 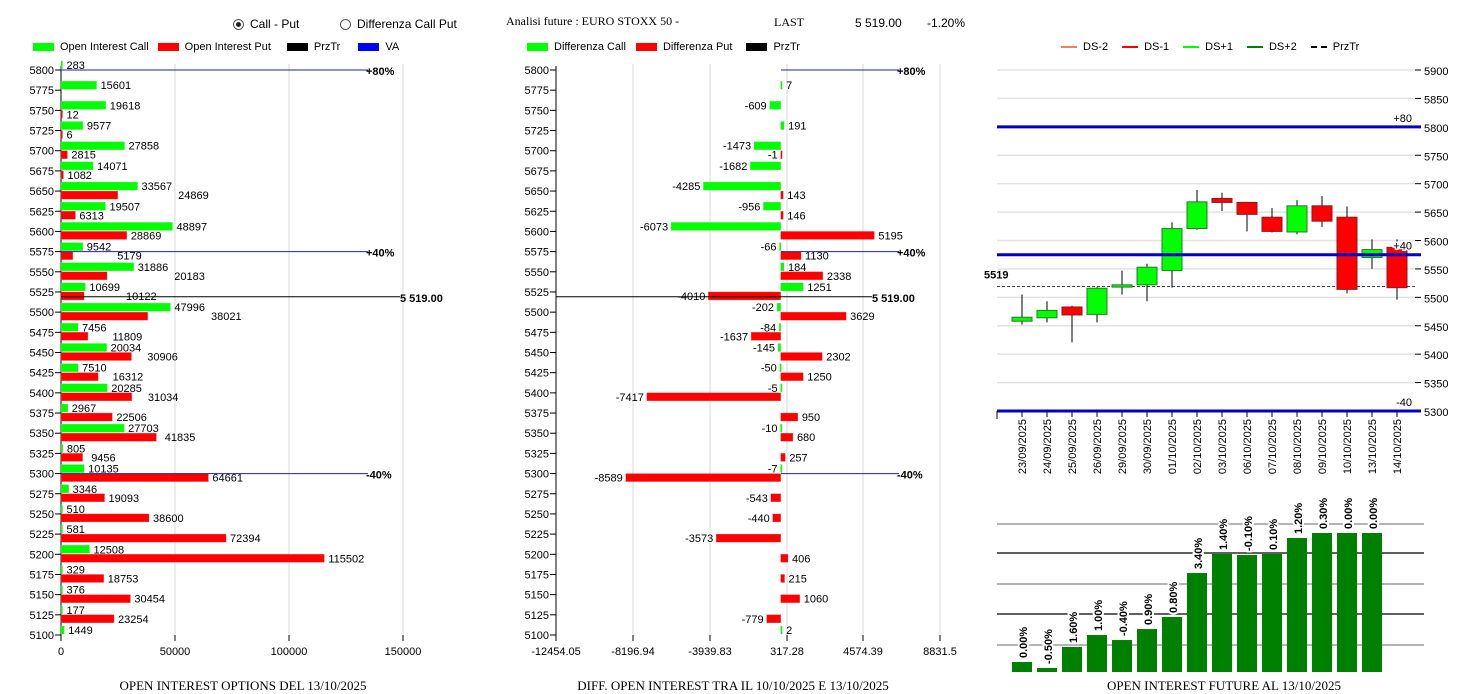 What do you see at coordinates (76, 510) in the screenshot?
I see `bar-value-label: 510` at bounding box center [76, 510].